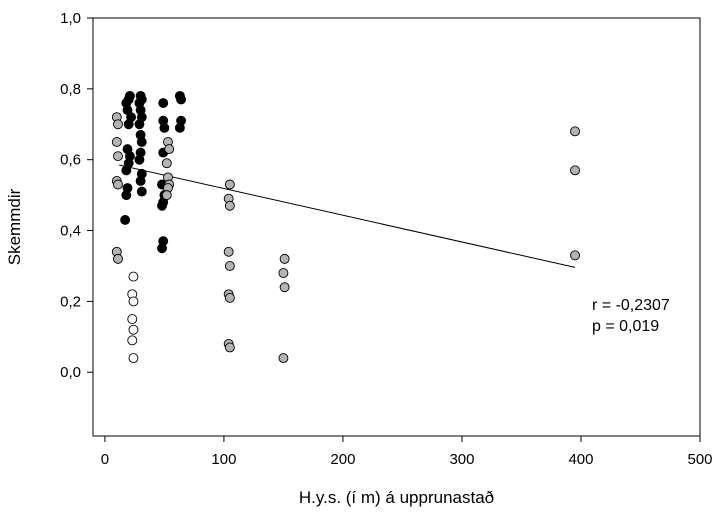 The height and width of the screenshot is (523, 723). Describe the element at coordinates (70, 372) in the screenshot. I see `y-tick-label: 0,0` at that location.